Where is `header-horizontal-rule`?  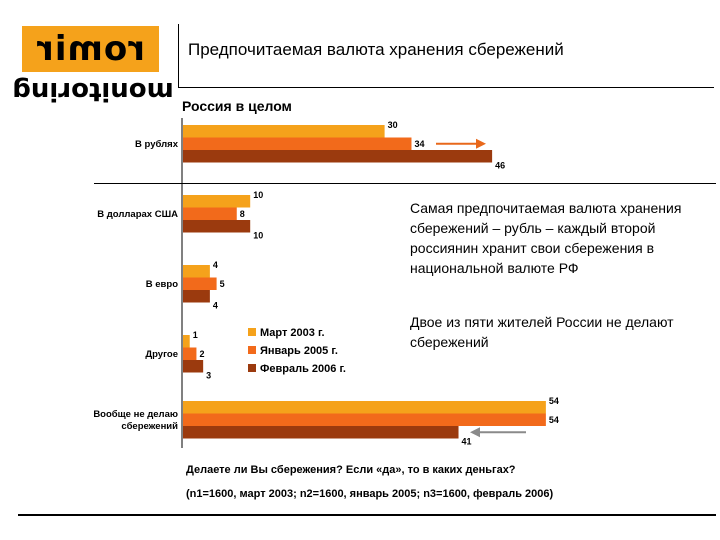 header-horizontal-rule is located at coordinates (446, 87).